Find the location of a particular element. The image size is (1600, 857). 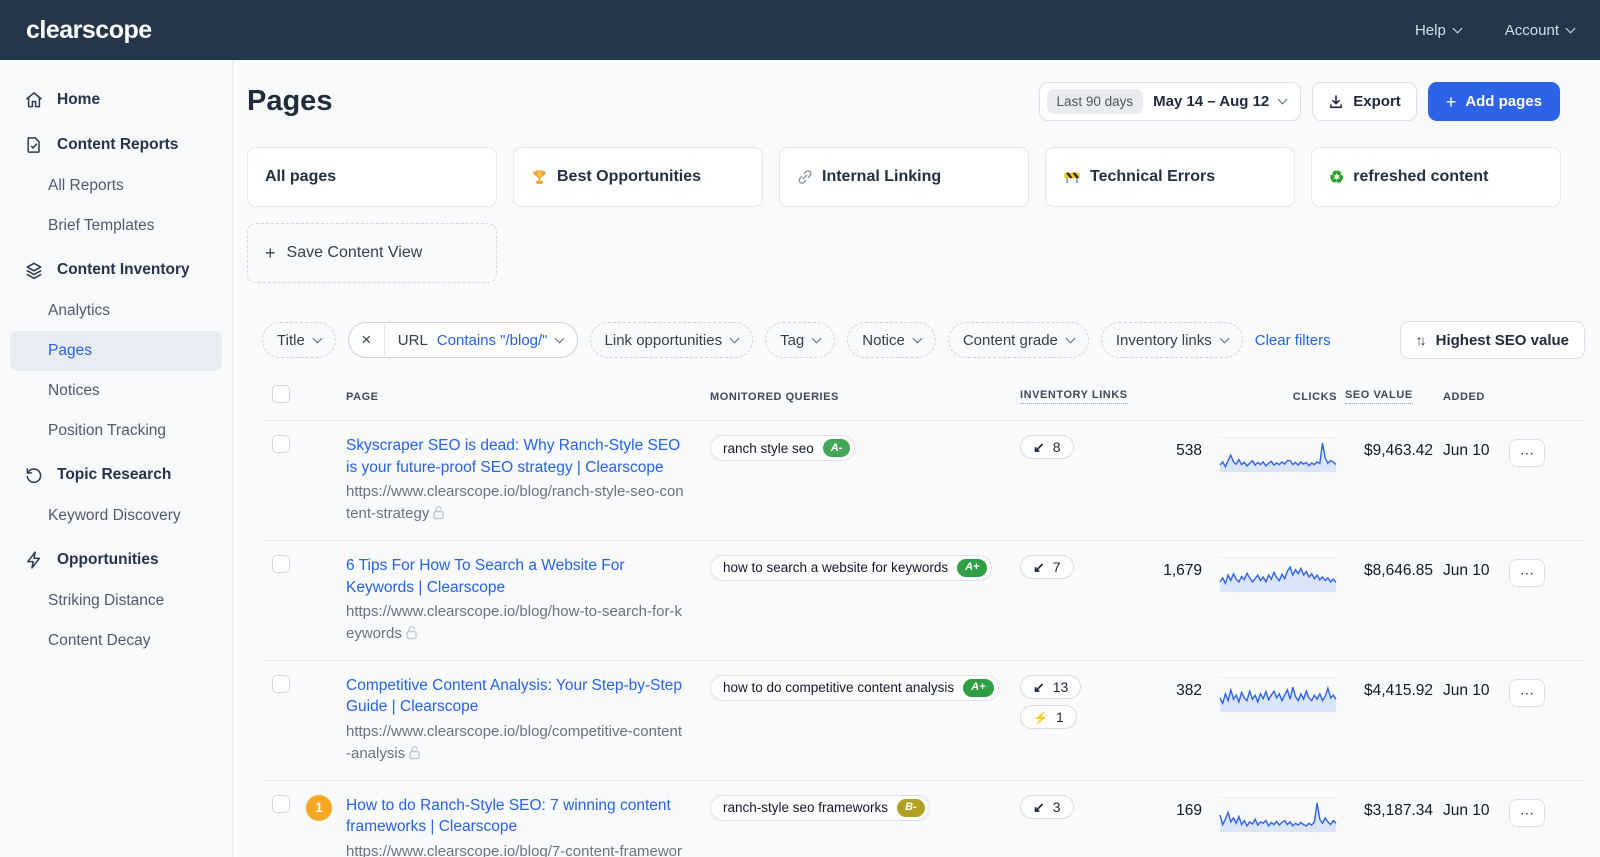

sidebar-item-content-inventory: Content Inventory is located at coordinates (116, 270).